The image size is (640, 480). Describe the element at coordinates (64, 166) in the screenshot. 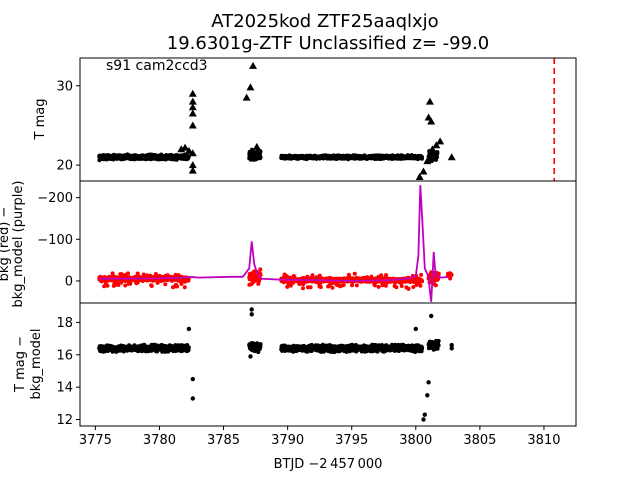

I see `y-tick-label: 20` at that location.